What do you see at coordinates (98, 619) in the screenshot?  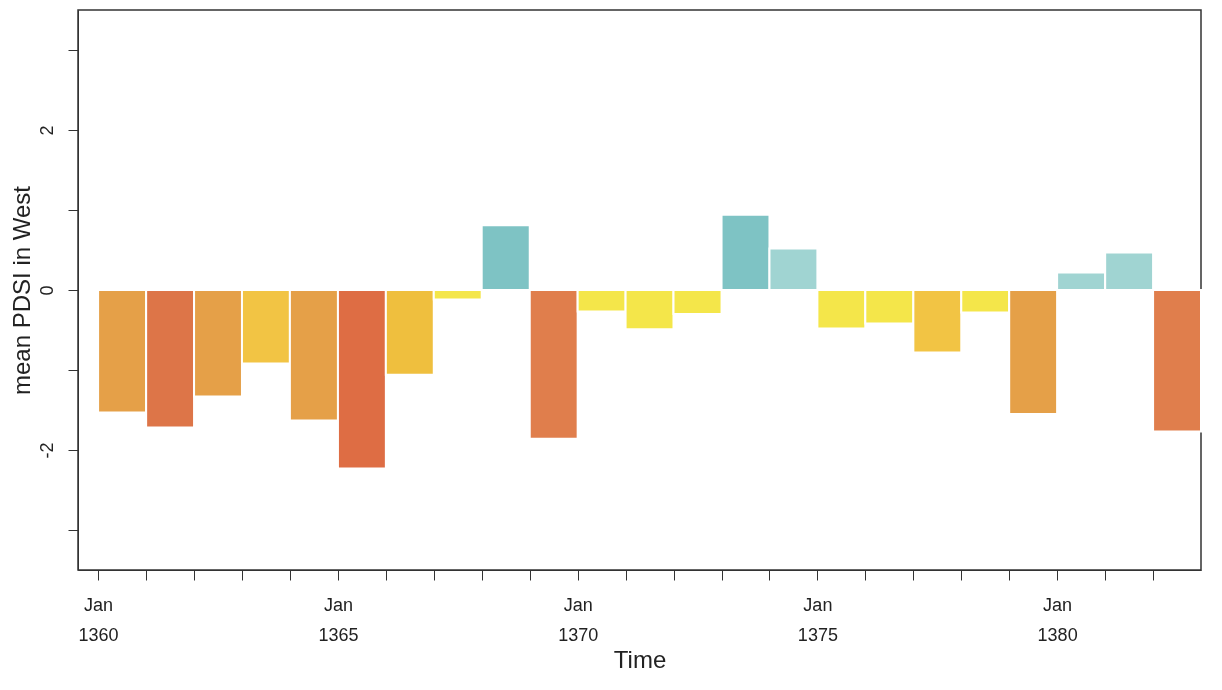 I see `x-tick-label: Jan 1360` at bounding box center [98, 619].